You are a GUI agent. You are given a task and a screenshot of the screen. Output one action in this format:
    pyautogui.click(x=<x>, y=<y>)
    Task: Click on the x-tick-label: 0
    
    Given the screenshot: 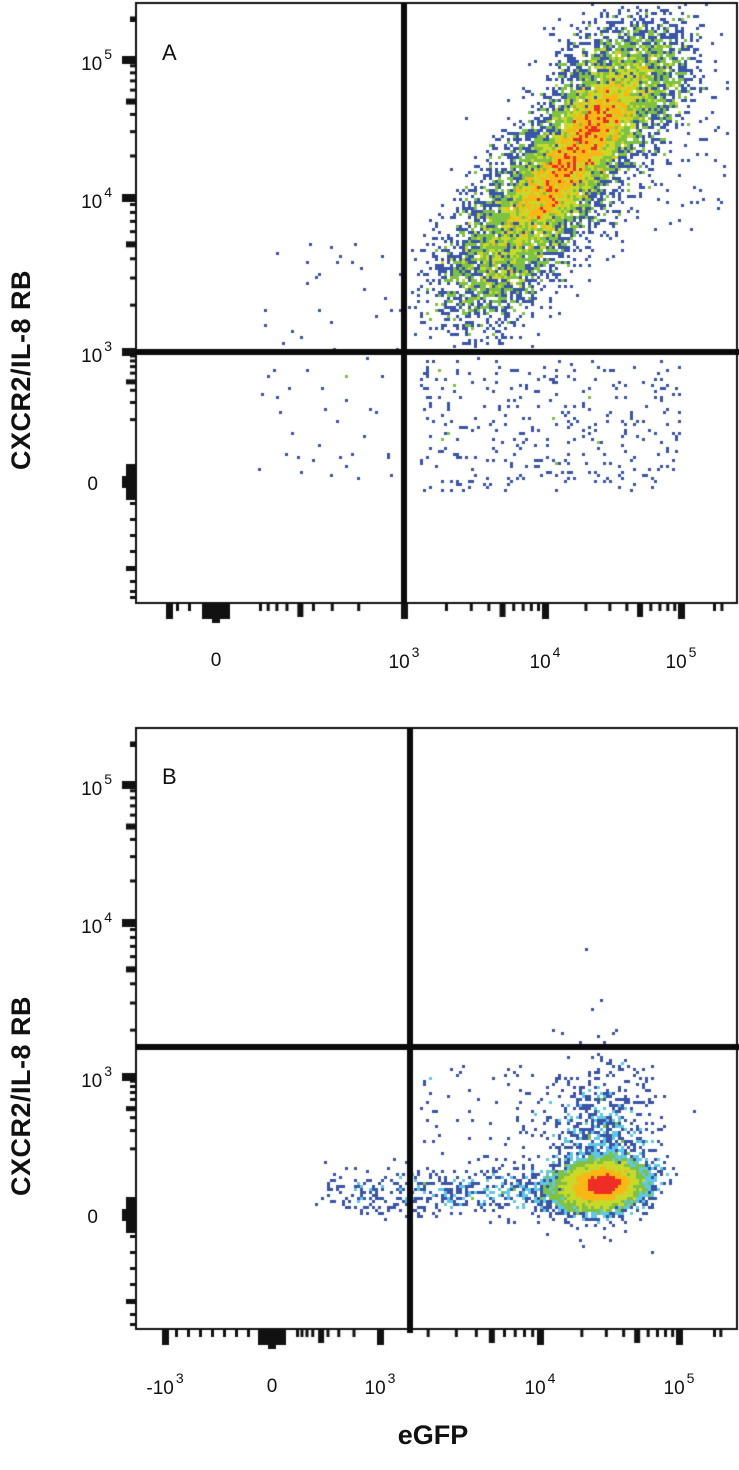 What is the action you would take?
    pyautogui.click(x=272, y=1386)
    